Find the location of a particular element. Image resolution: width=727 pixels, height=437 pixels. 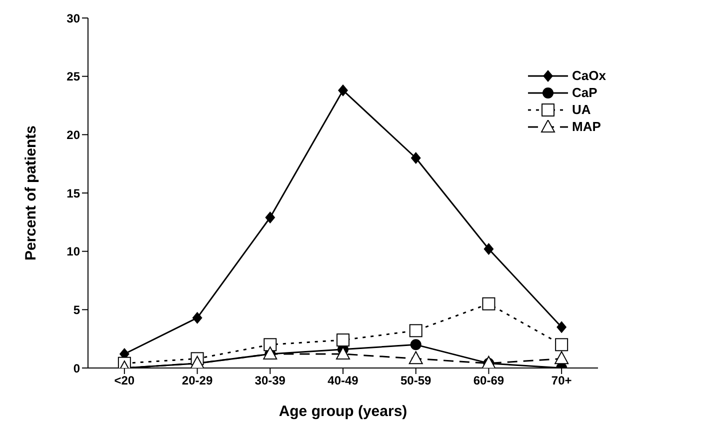

y-tick-label: 10 is located at coordinates (73, 251).